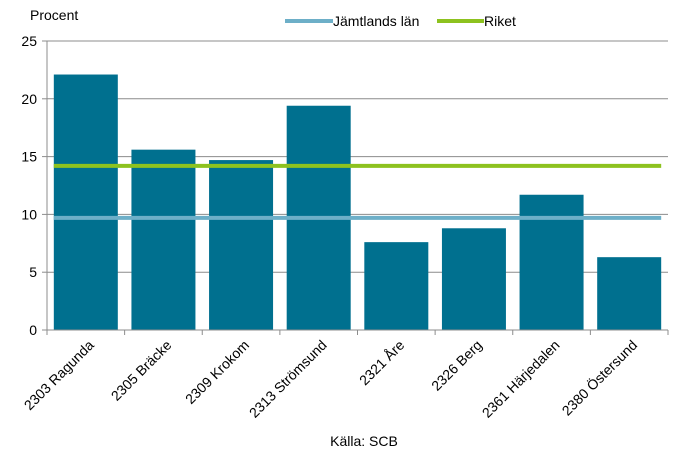 The height and width of the screenshot is (454, 689). Describe the element at coordinates (357, 191) in the screenshot. I see `reference-lines` at that location.